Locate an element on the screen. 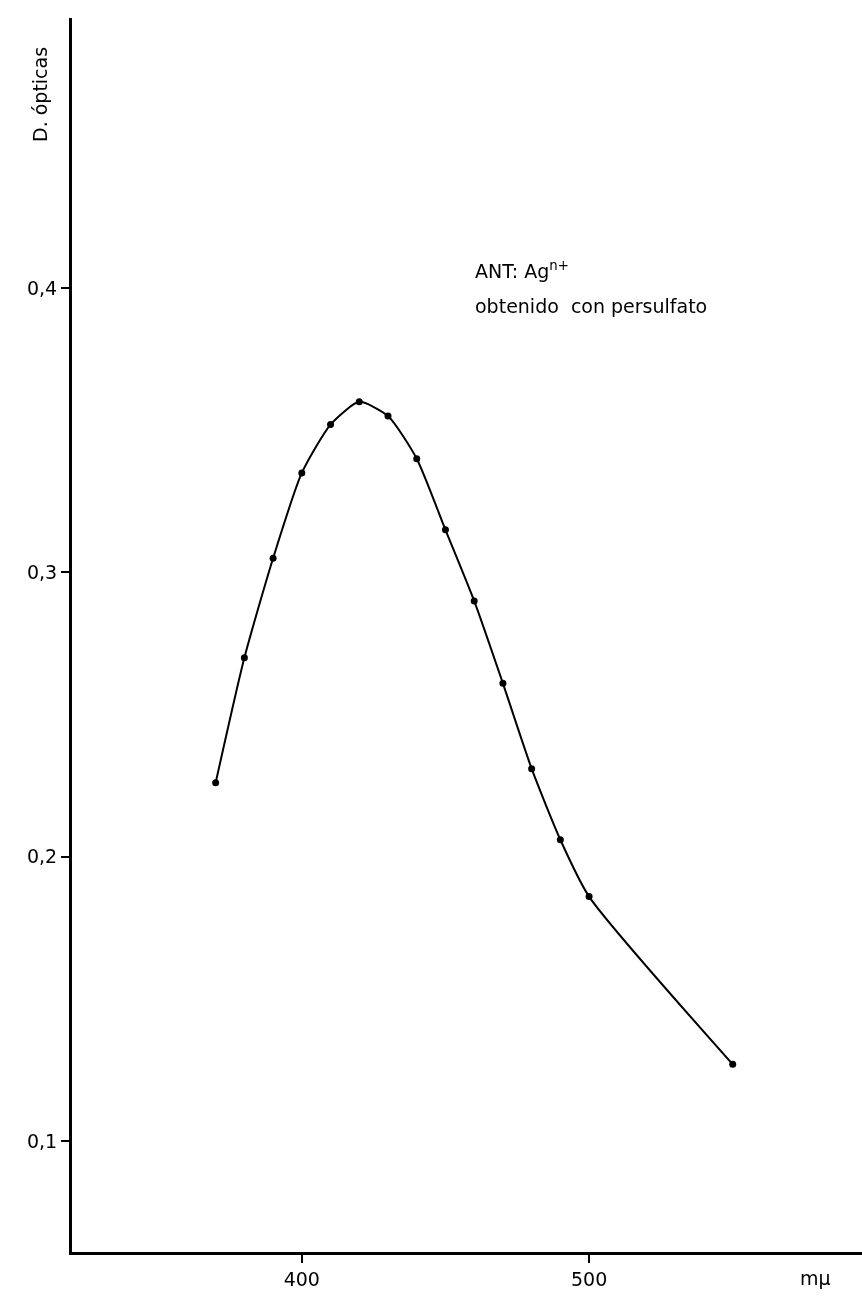 The width and height of the screenshot is (862, 1297). y-tick-label: 0,1 is located at coordinates (42, 1140).